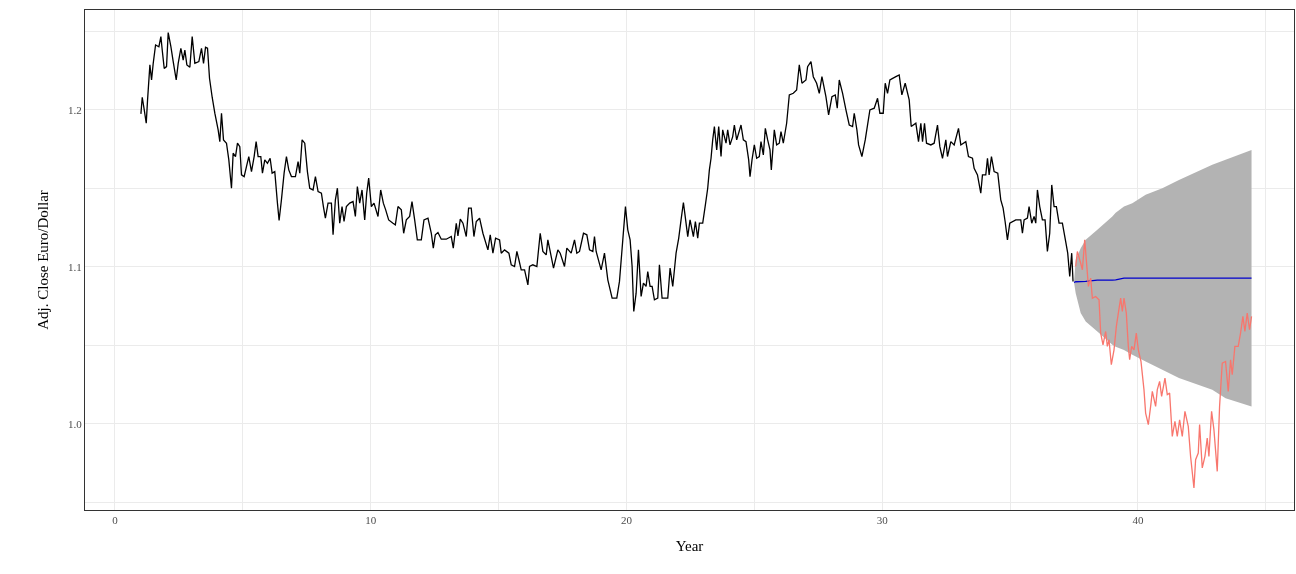 The width and height of the screenshot is (1296, 574). I want to click on y-tick-label: 1.0, so click(75, 423).